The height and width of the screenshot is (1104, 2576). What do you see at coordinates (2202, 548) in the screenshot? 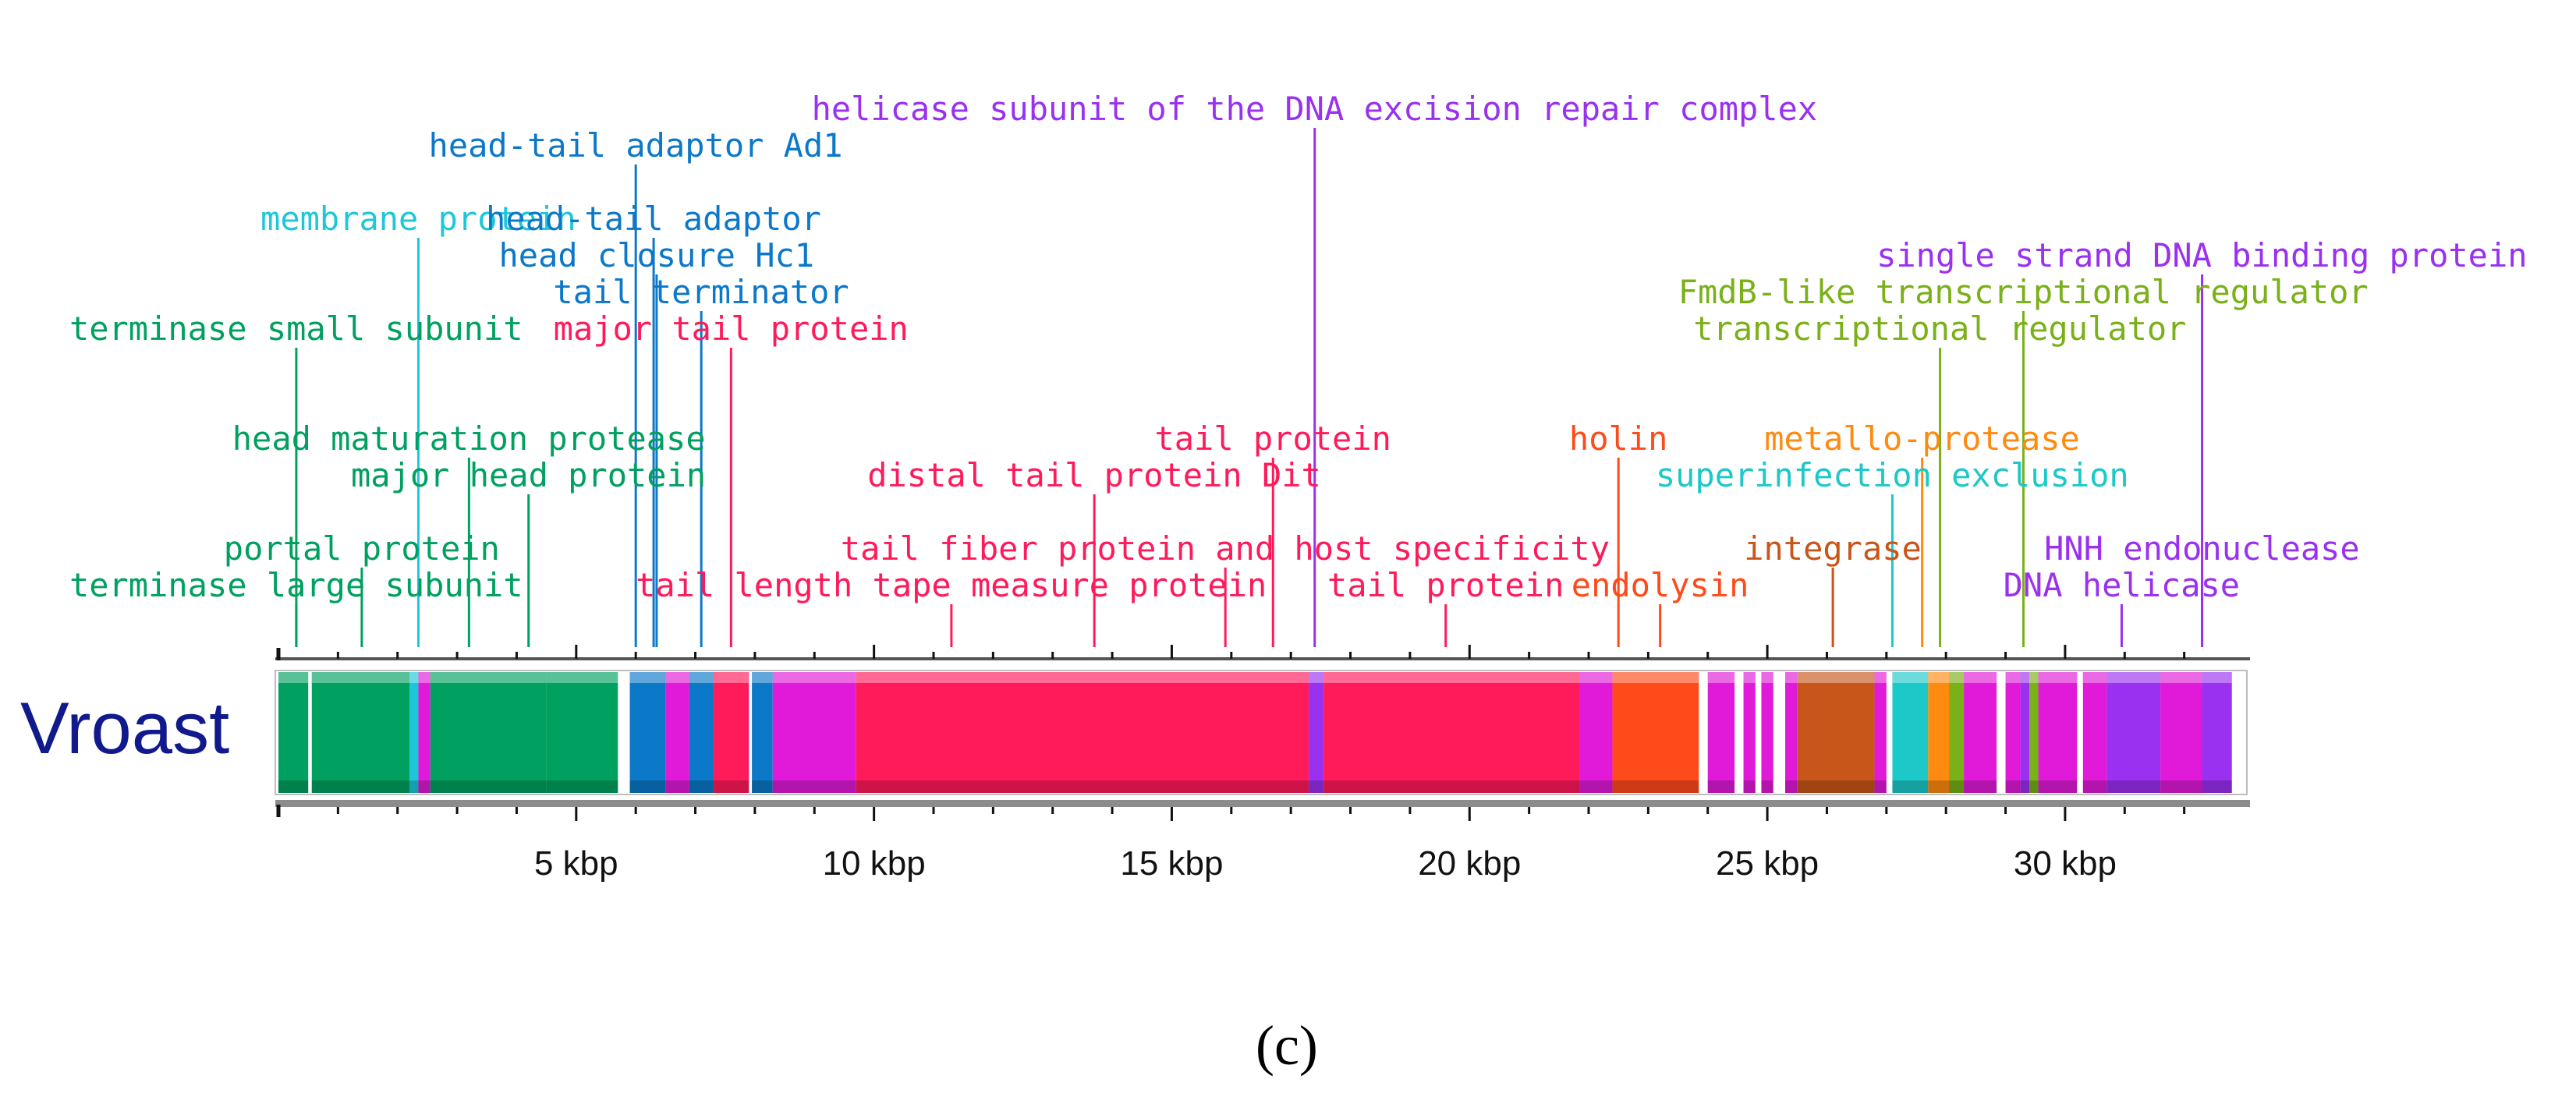
I see `feature-label: HNH endonuclease` at bounding box center [2202, 548].